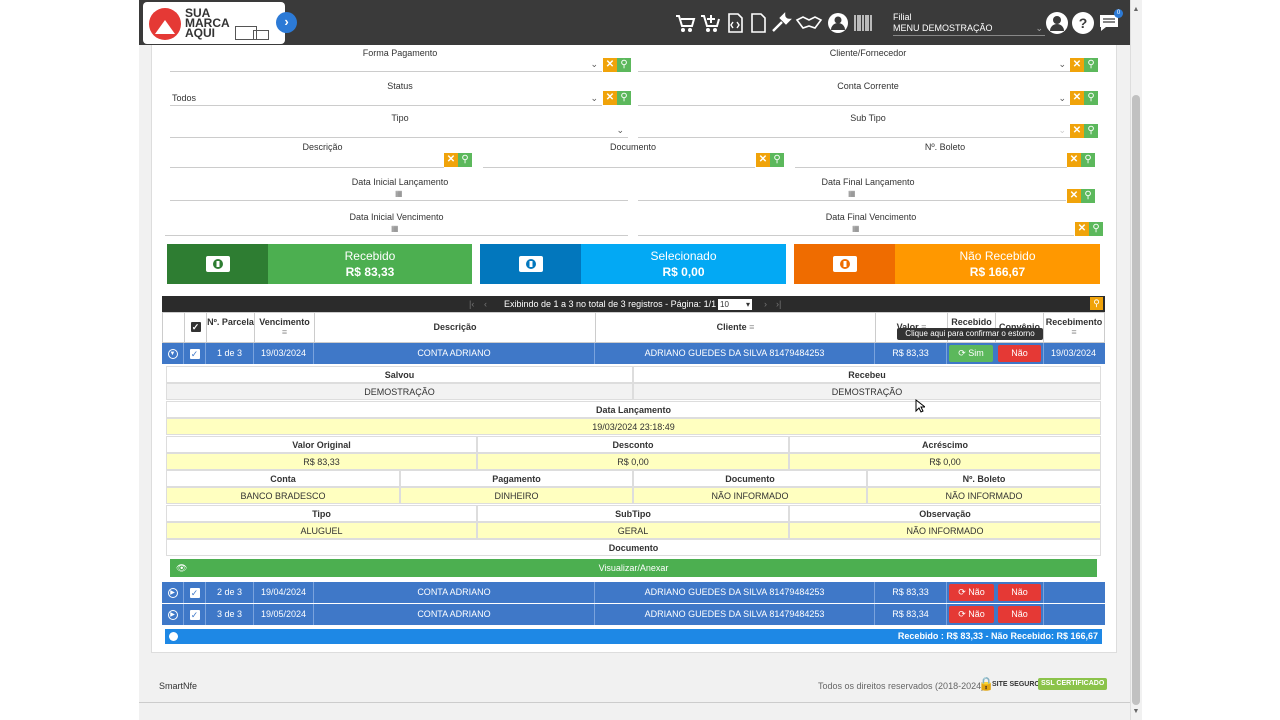 The image size is (1280, 720). Describe the element at coordinates (852, 195) in the screenshot. I see `data-final-lancamento-input: ▦` at that location.